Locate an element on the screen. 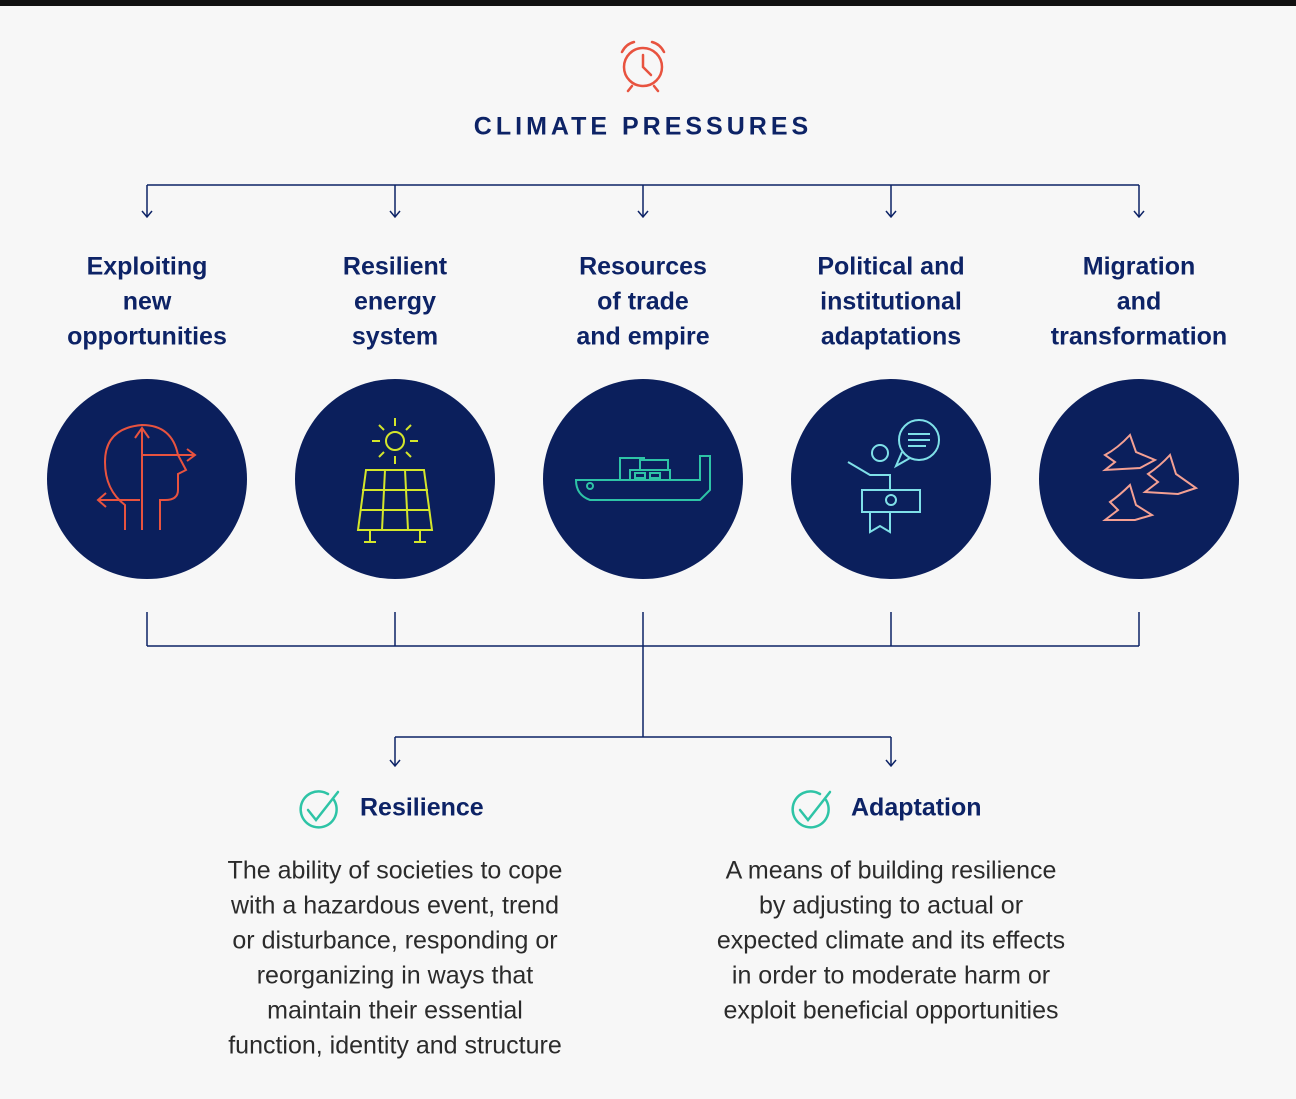 The image size is (1296, 1099). pressure-label: energy is located at coordinates (395, 302).